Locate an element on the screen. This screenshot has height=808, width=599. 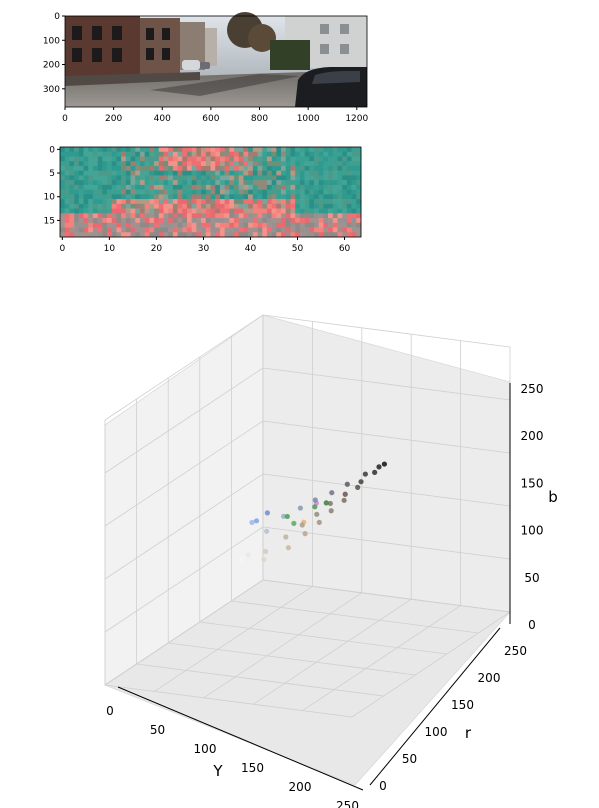
x-axis-label: Y is located at coordinates (217, 771).